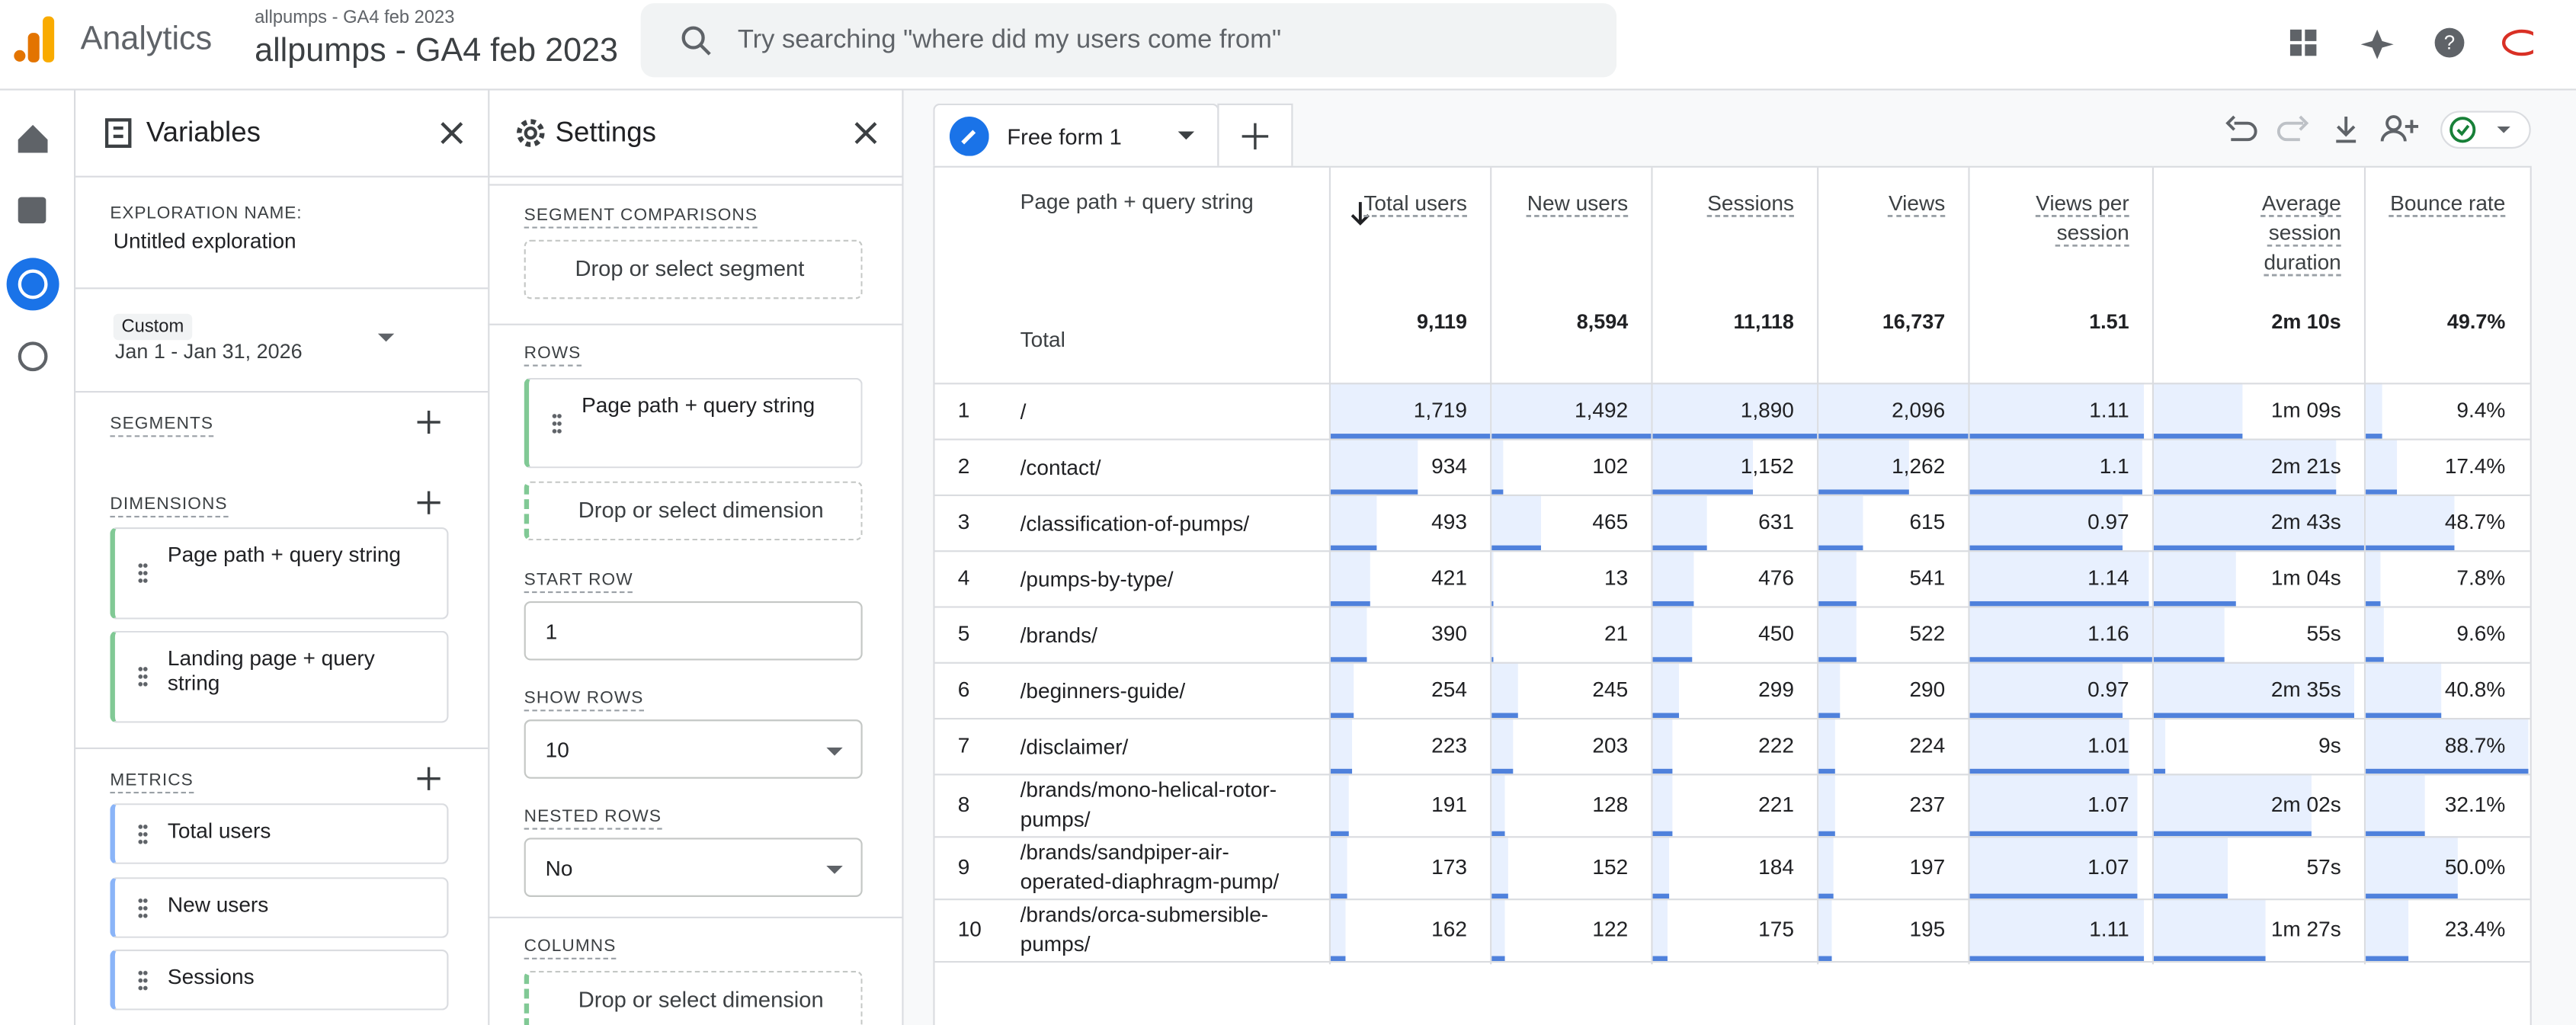 Image resolution: width=2576 pixels, height=1025 pixels. What do you see at coordinates (2305, 929) in the screenshot?
I see `cell-value: 1m 27s` at bounding box center [2305, 929].